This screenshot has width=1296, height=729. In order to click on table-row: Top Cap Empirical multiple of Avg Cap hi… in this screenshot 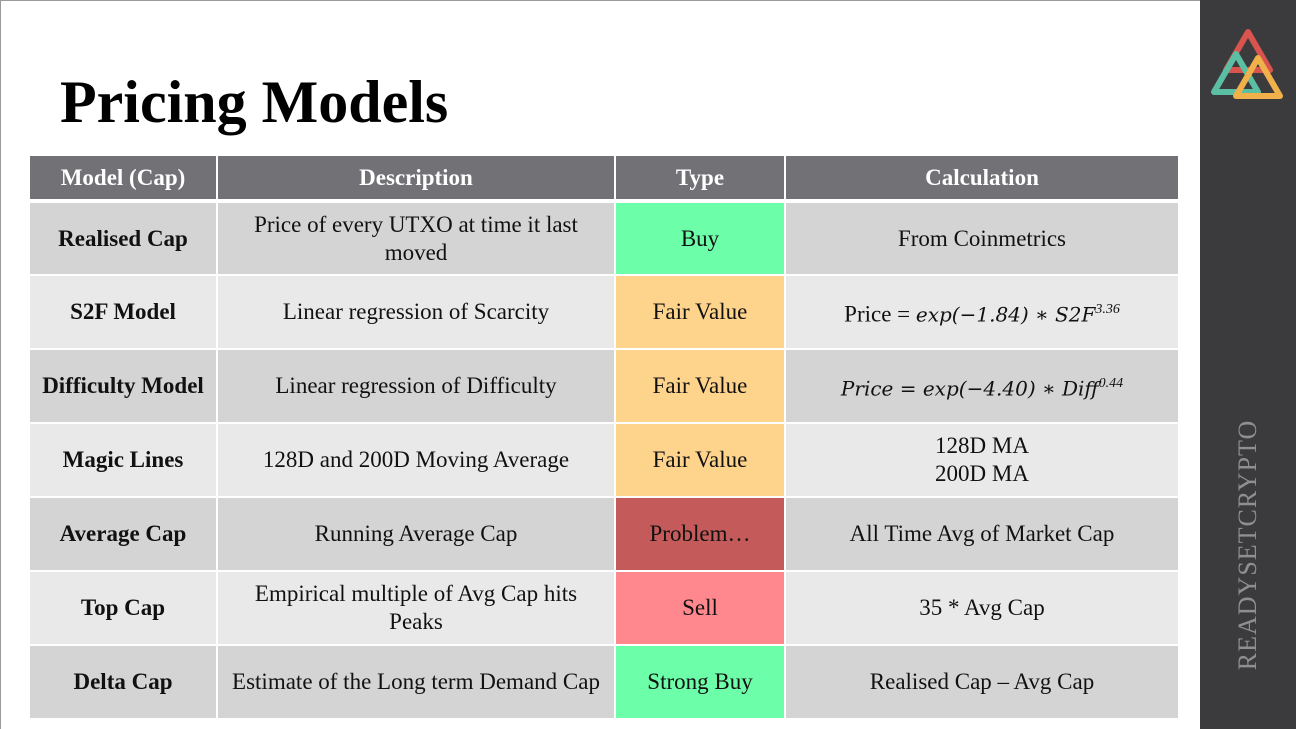, I will do `click(604, 608)`.